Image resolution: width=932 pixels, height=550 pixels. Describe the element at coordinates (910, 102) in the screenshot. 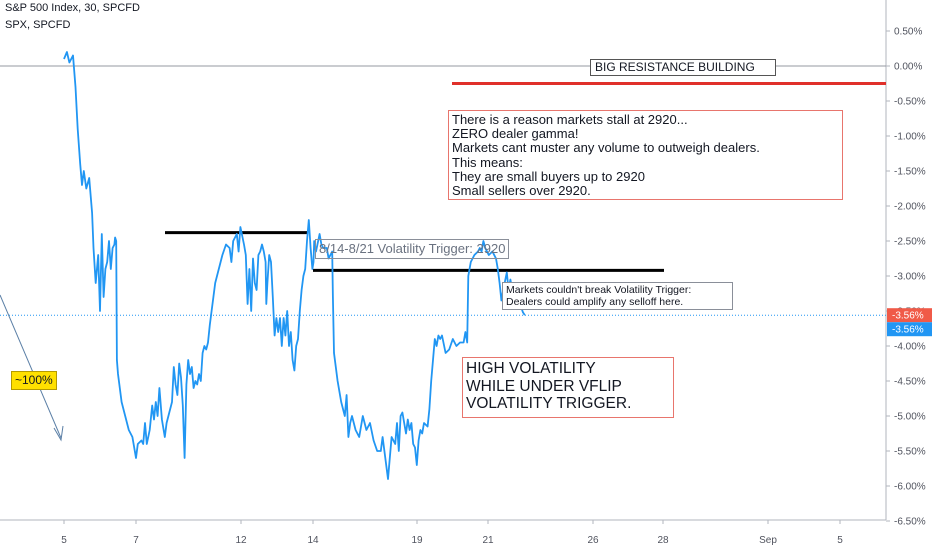

I see `y-tick-label: -0.50%` at that location.